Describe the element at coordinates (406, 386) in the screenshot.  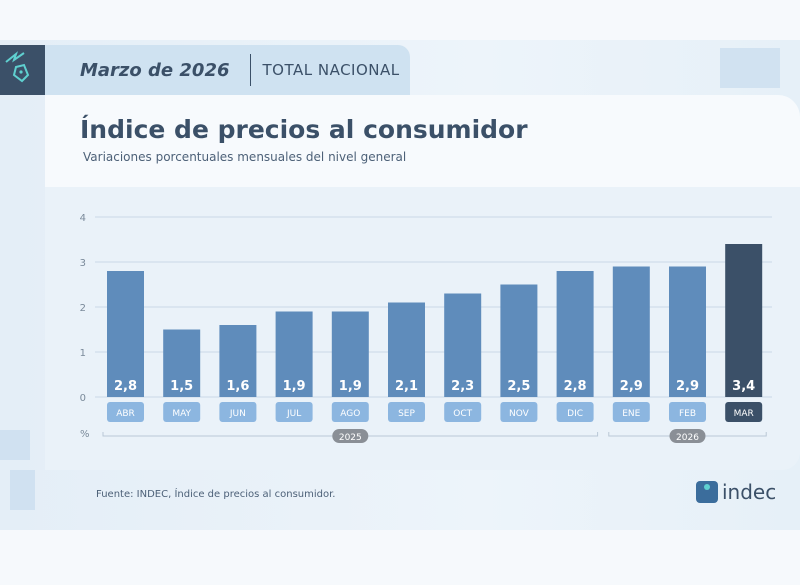
I see `data-label: 2,1` at that location.